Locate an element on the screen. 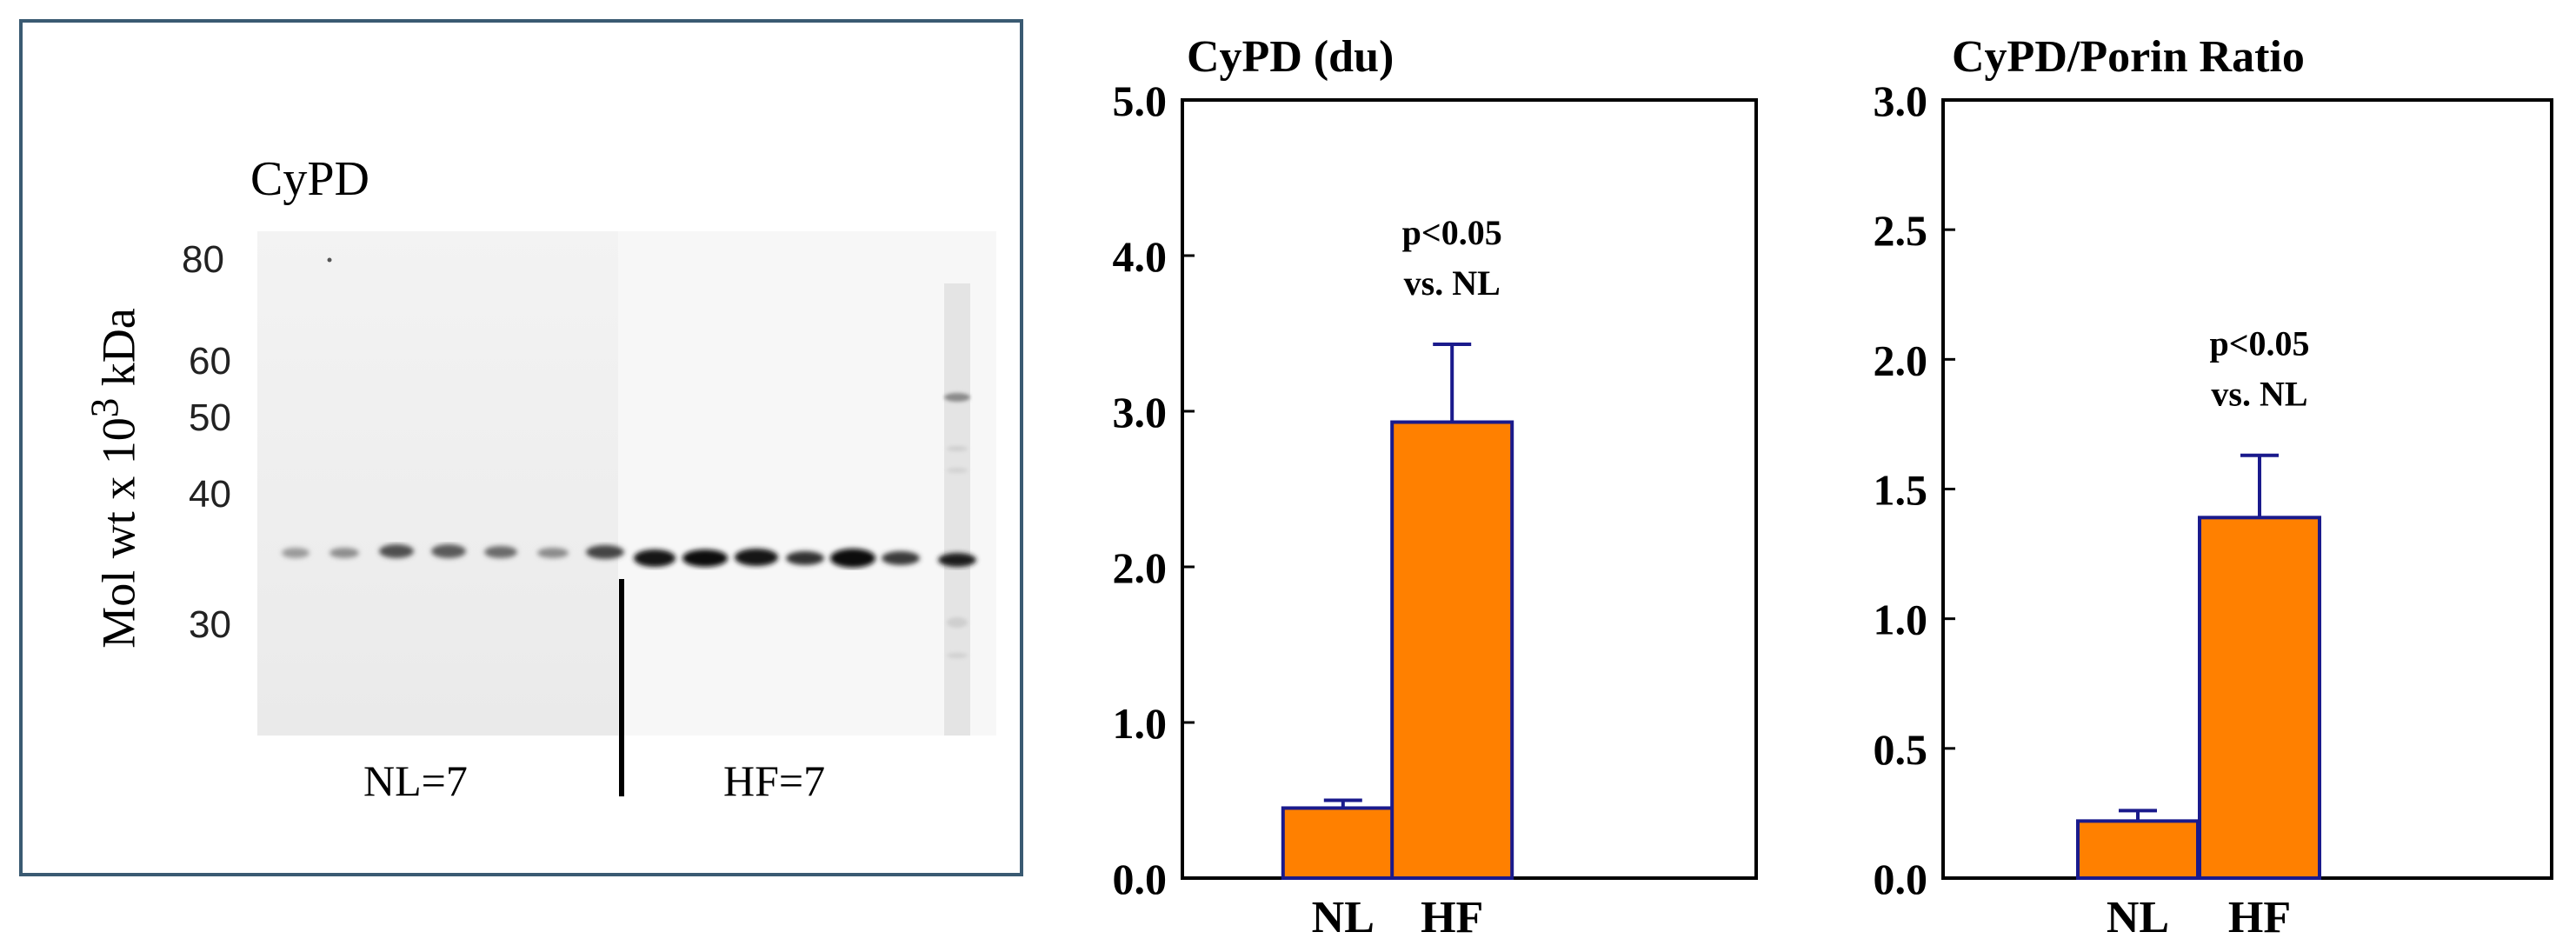  axis-label-unit: kDa is located at coordinates (118, 353).